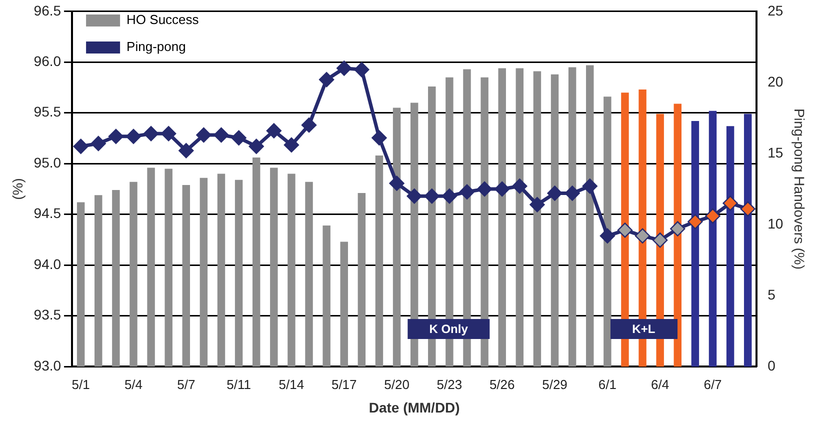  I want to click on x-tick-label: 5/7, so click(186, 384).